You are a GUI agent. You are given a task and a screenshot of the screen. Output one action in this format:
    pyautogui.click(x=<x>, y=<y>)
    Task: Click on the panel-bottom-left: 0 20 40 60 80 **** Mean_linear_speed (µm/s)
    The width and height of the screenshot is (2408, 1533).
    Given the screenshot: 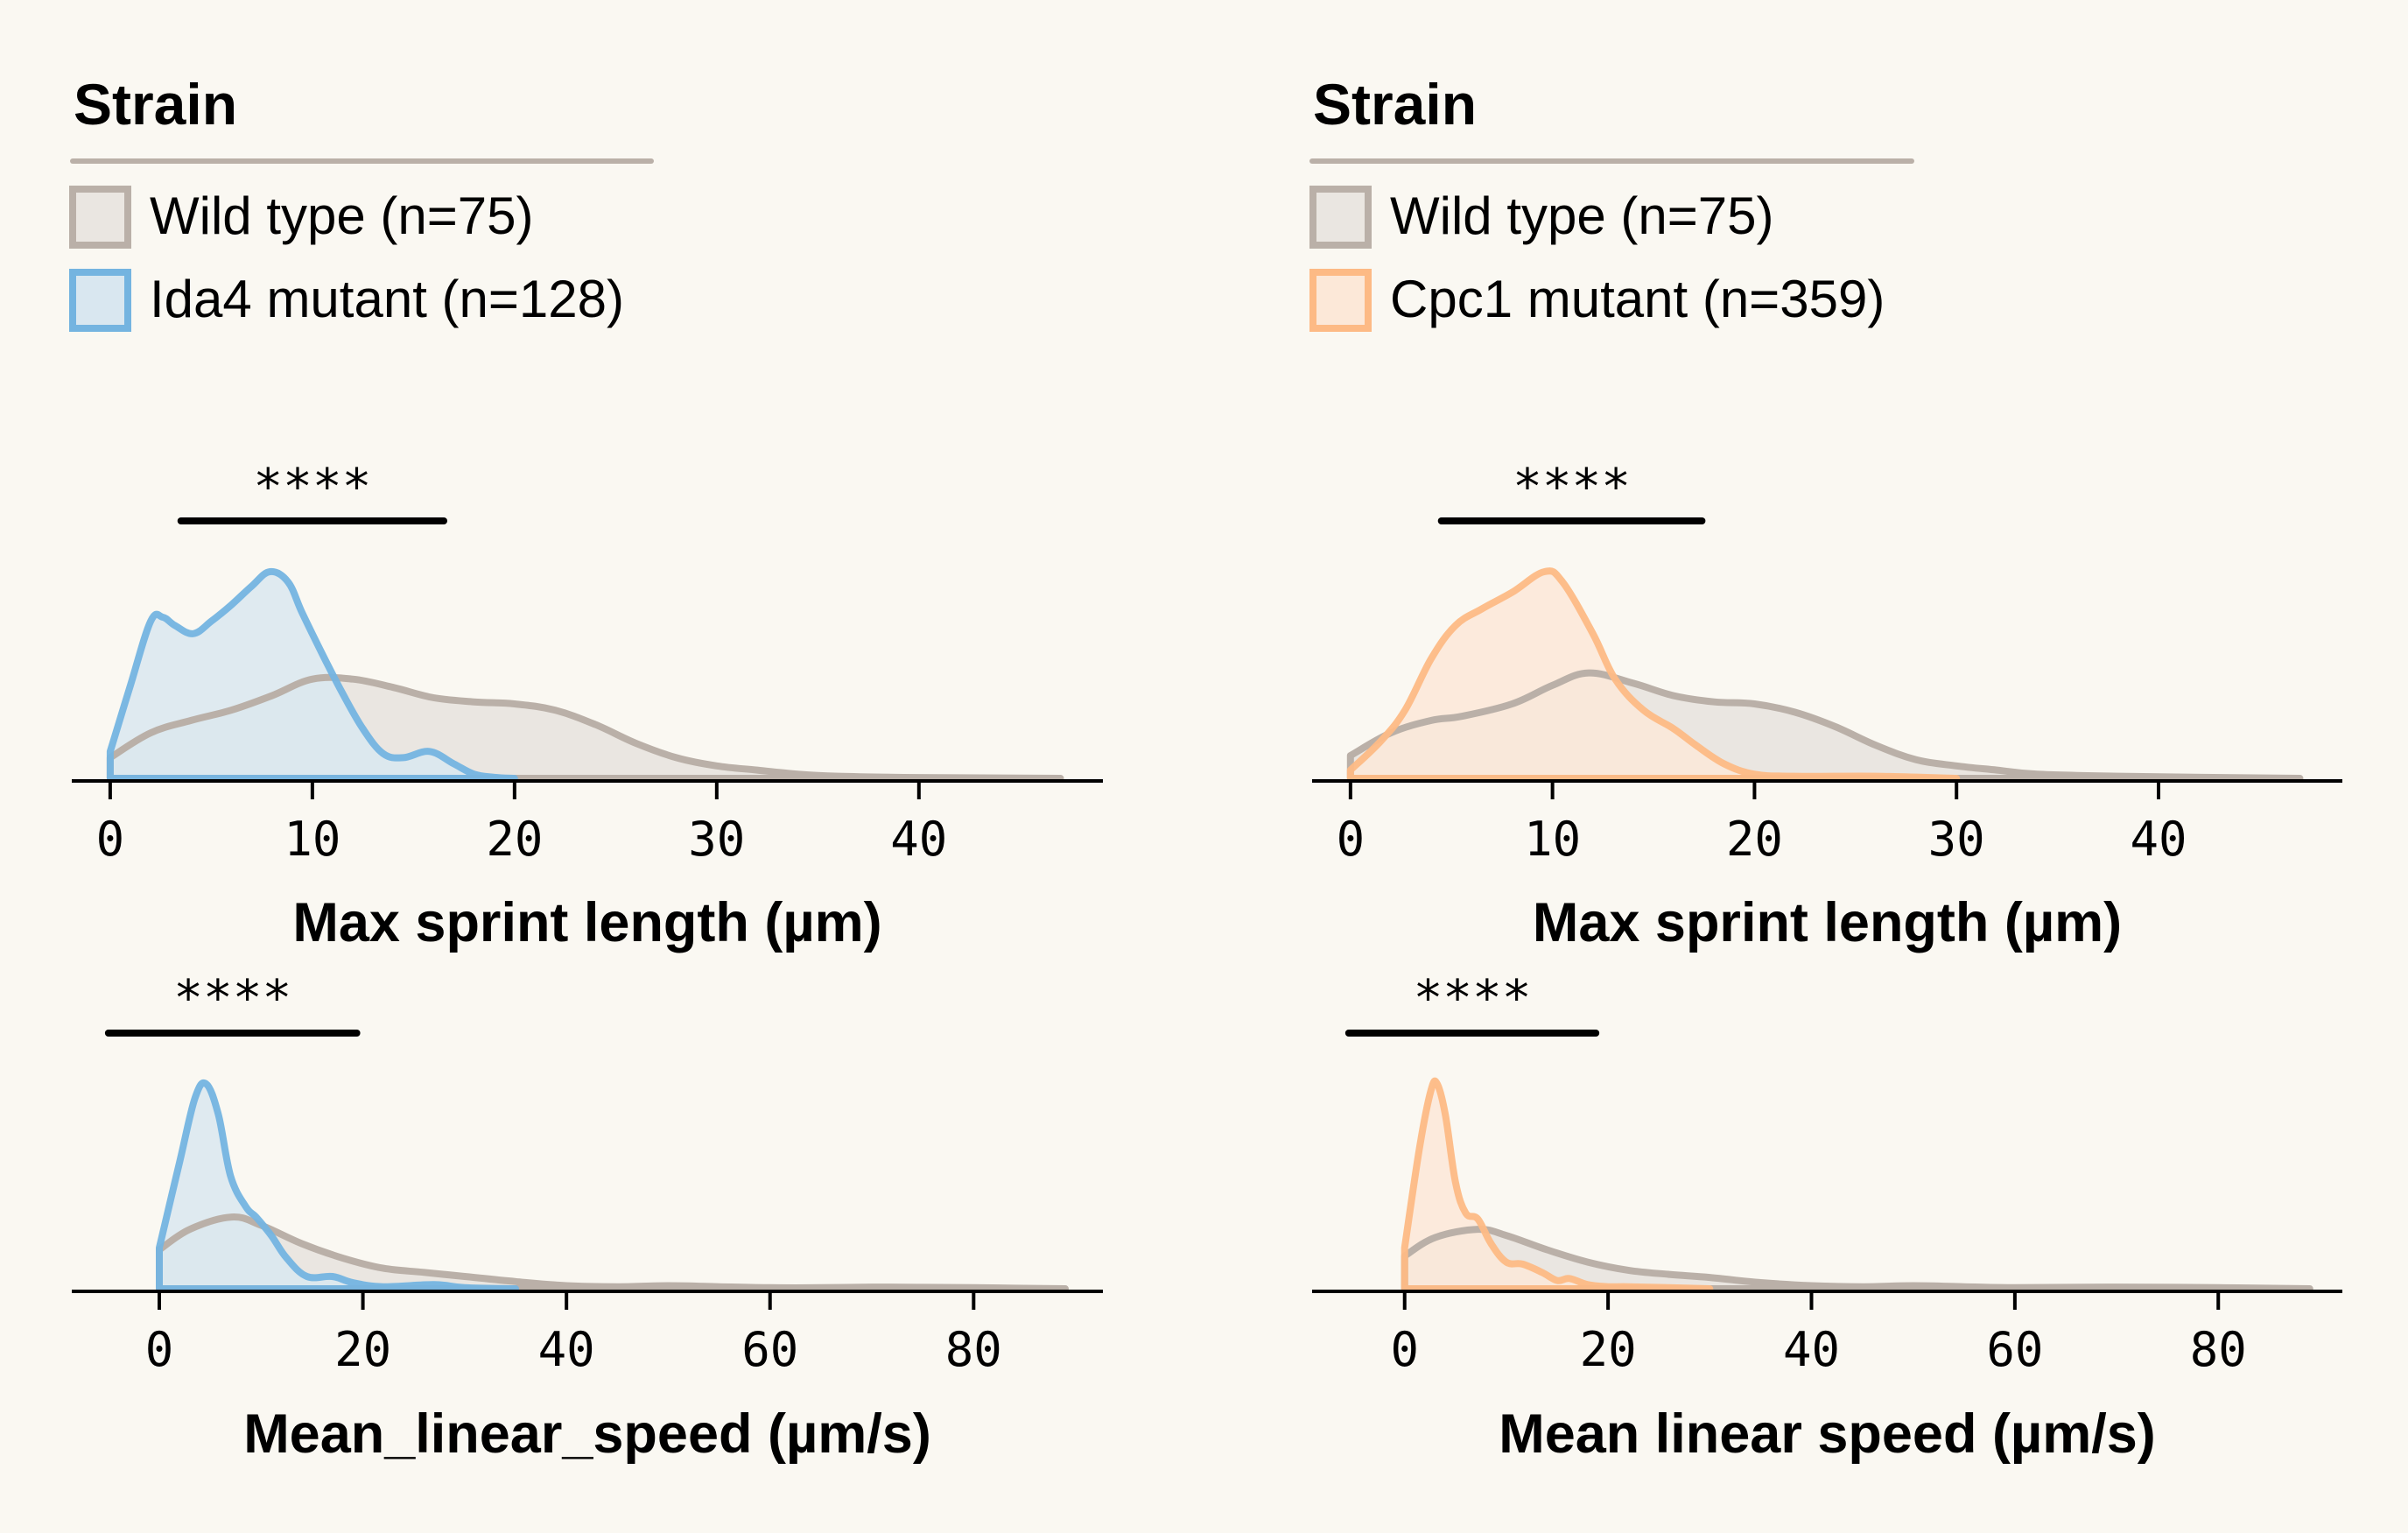 What is the action you would take?
    pyautogui.click(x=588, y=1217)
    